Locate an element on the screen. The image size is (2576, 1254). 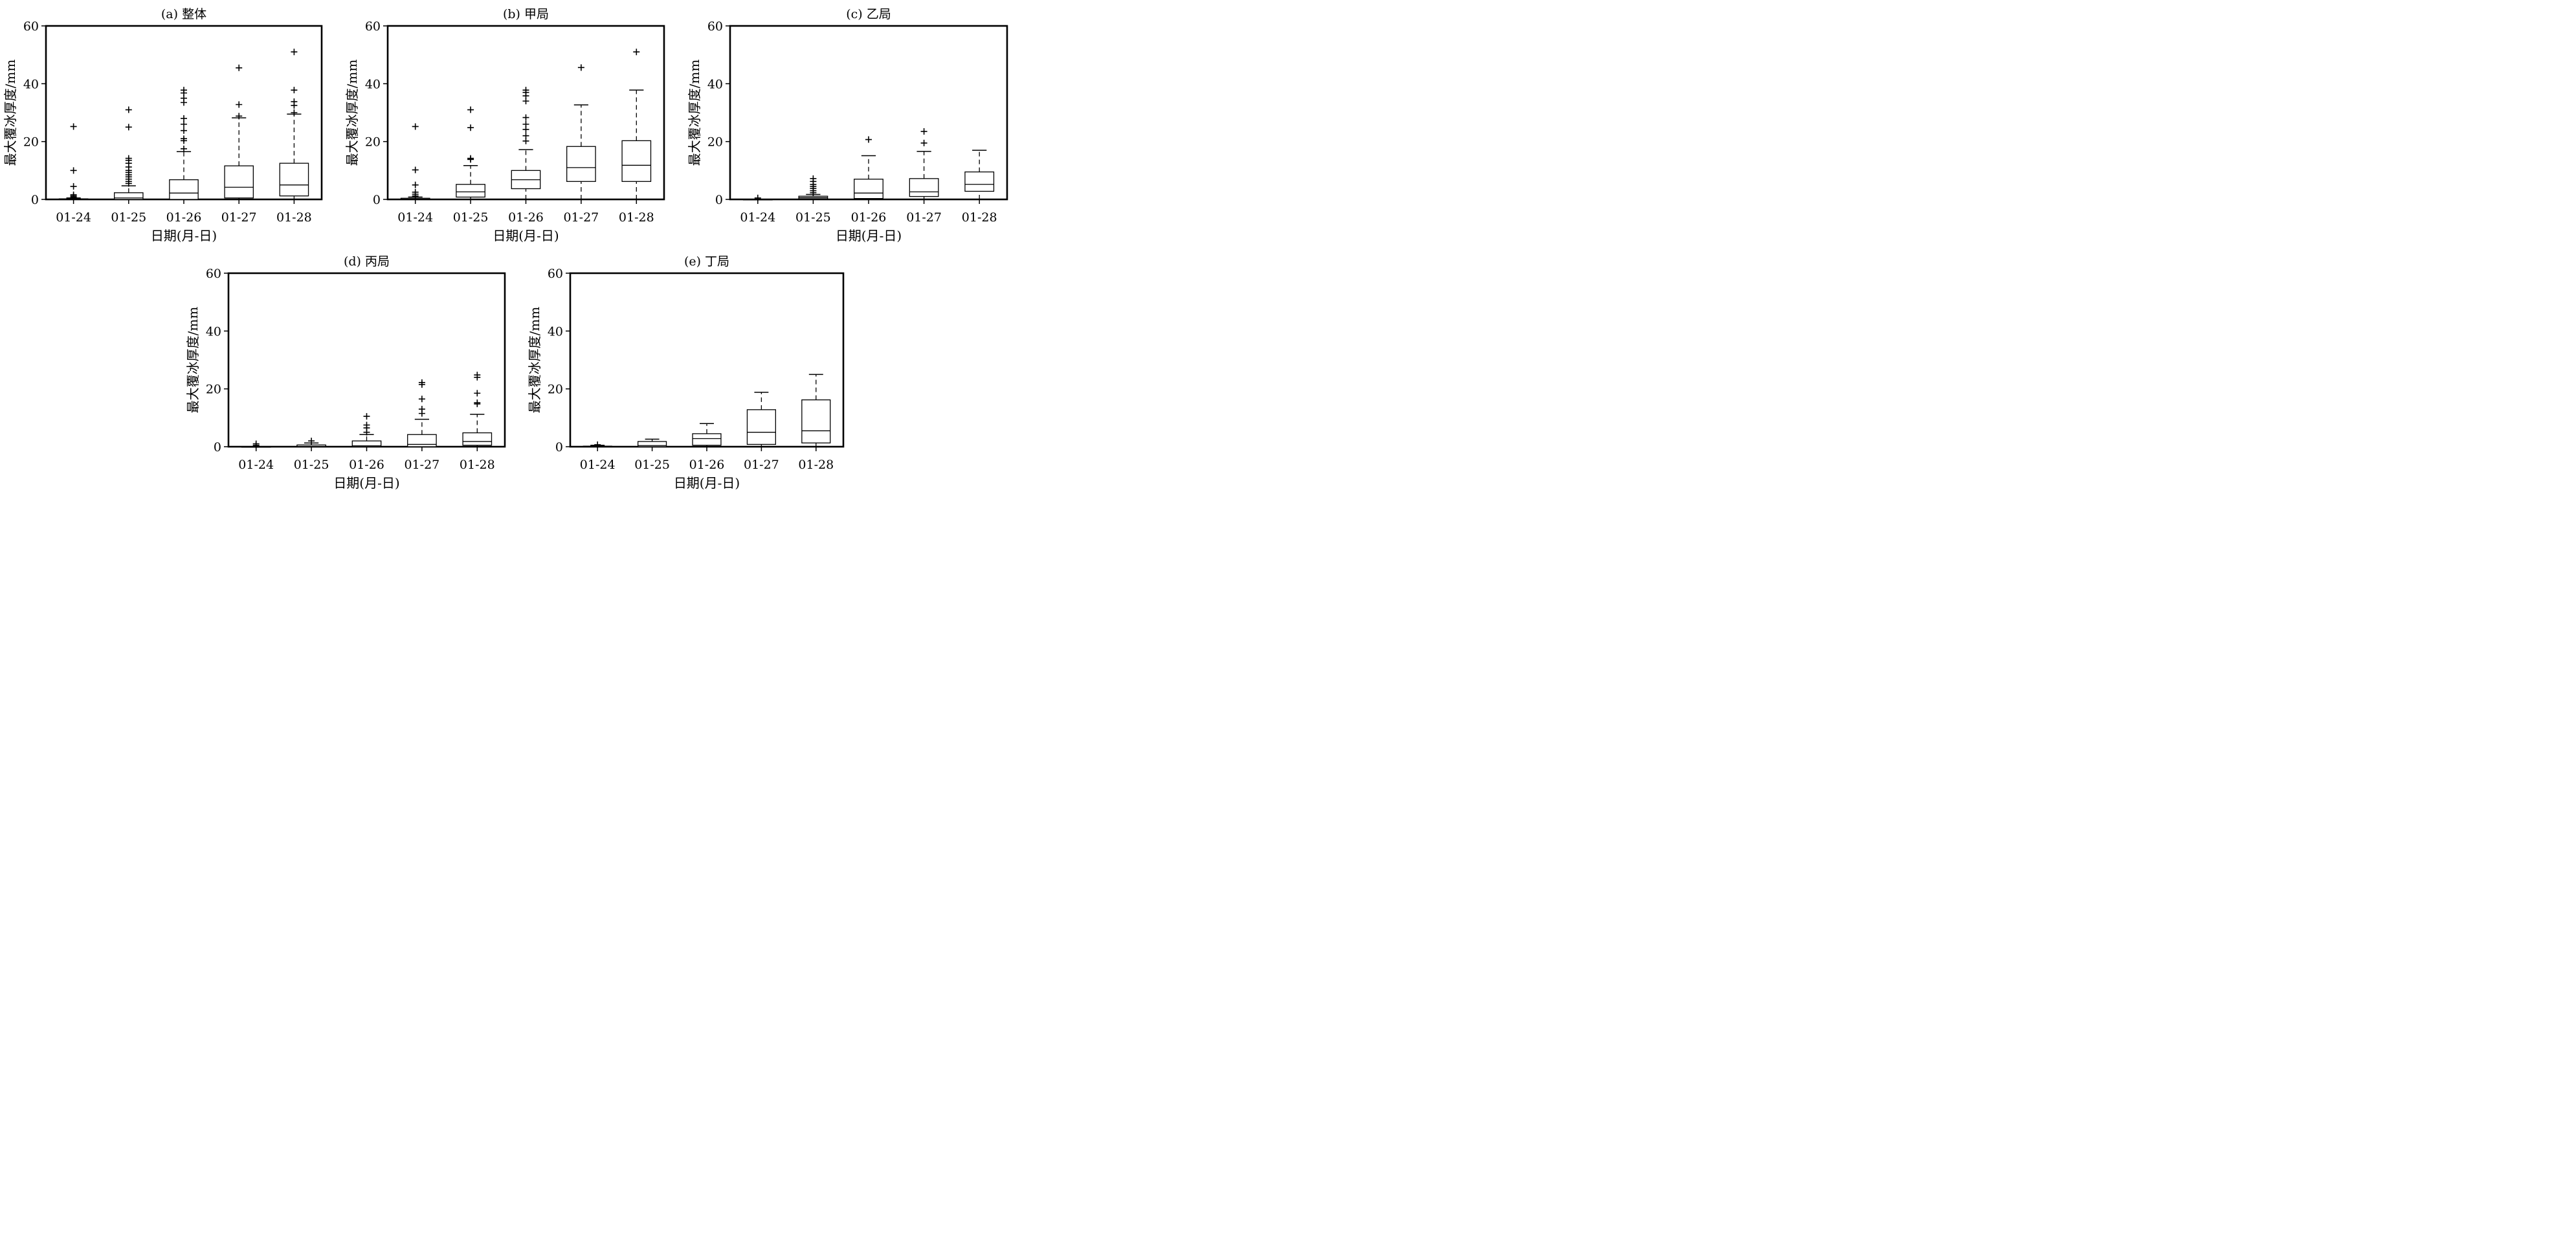
x-tick-label: 01-25 is located at coordinates (128, 217).